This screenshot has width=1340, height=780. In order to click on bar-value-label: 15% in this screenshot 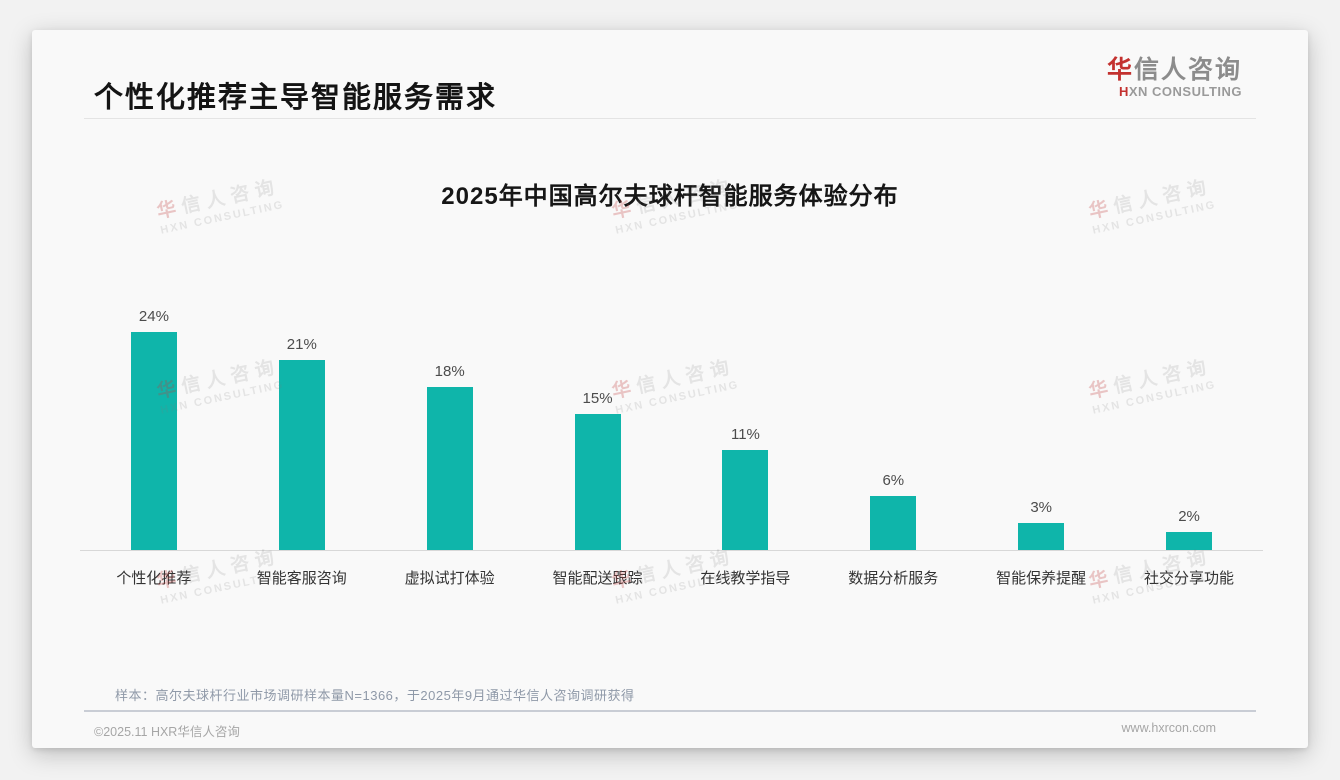, I will do `click(597, 398)`.